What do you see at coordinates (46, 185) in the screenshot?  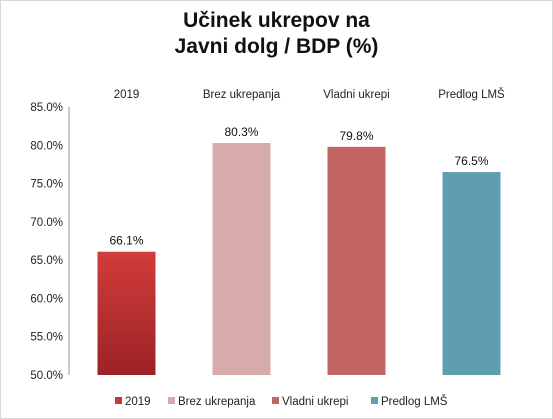 I see `y-tick-label: 75.0%` at bounding box center [46, 185].